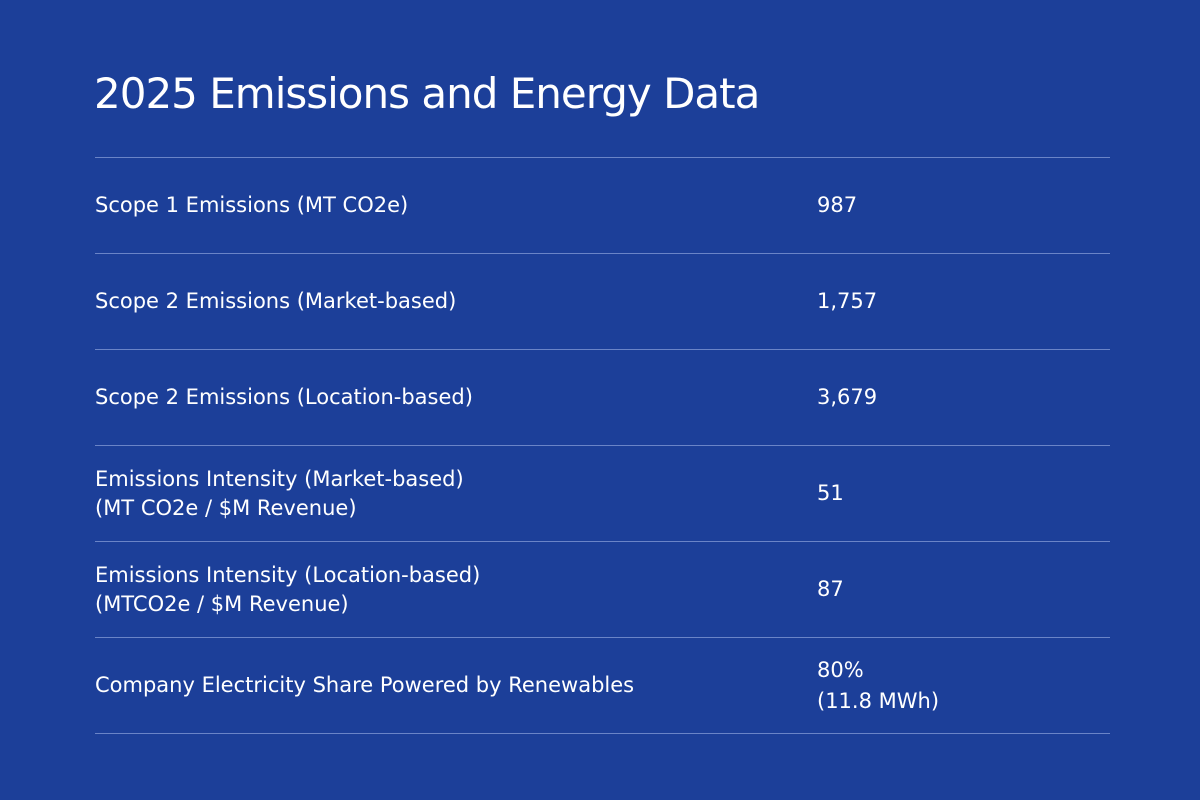 The width and height of the screenshot is (1200, 800). I want to click on row-value: 1,757, so click(847, 301).